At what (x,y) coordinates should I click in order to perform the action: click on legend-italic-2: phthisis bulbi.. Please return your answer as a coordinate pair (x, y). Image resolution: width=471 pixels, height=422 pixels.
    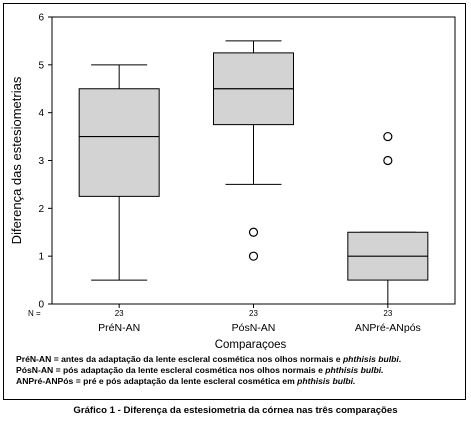
    Looking at the image, I should click on (354, 370).